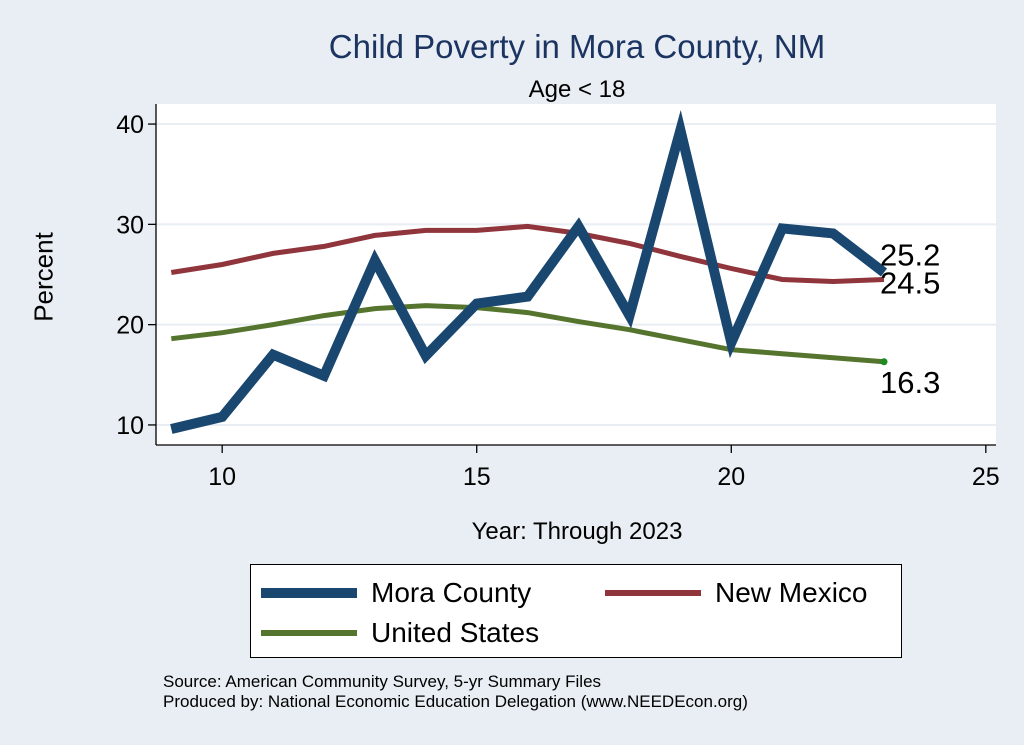  I want to click on legend-item-united-states: United States, so click(400, 633).